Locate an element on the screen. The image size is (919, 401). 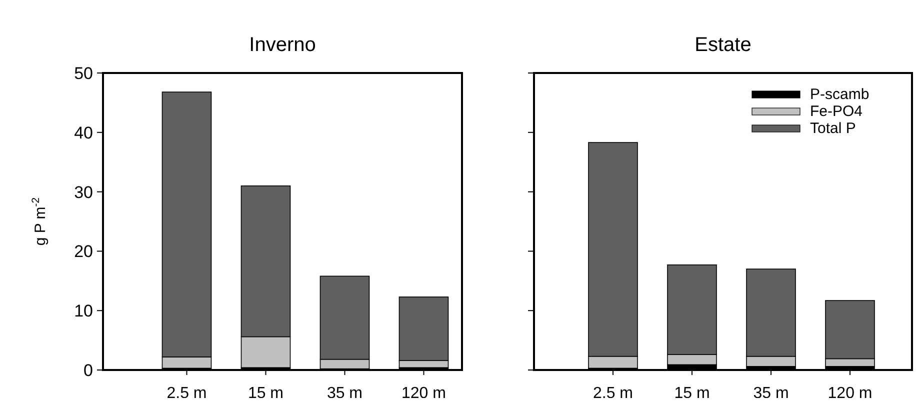
legend-label: P-scamb is located at coordinates (840, 94).